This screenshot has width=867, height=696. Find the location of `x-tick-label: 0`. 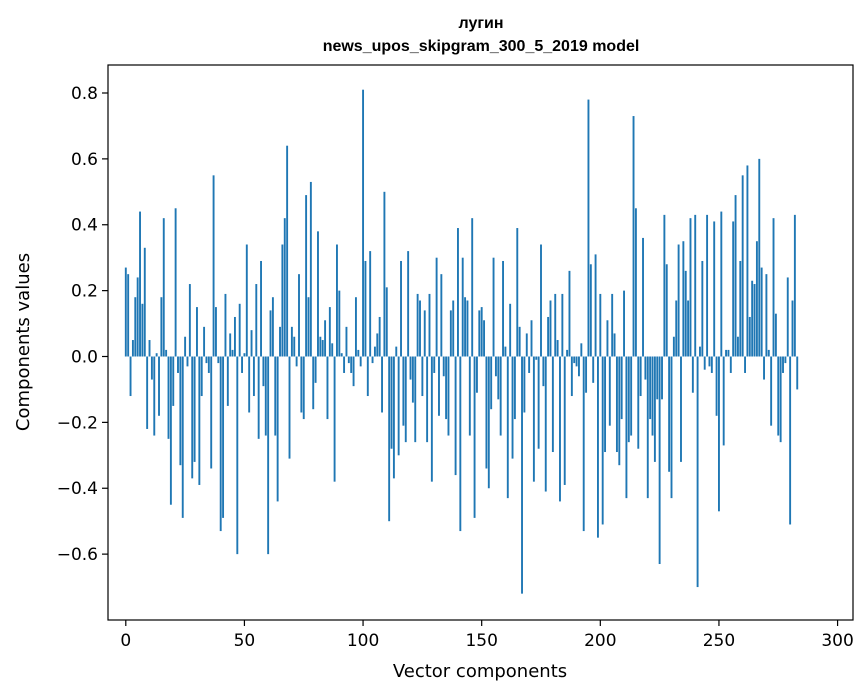

x-tick-label: 0 is located at coordinates (125, 641).